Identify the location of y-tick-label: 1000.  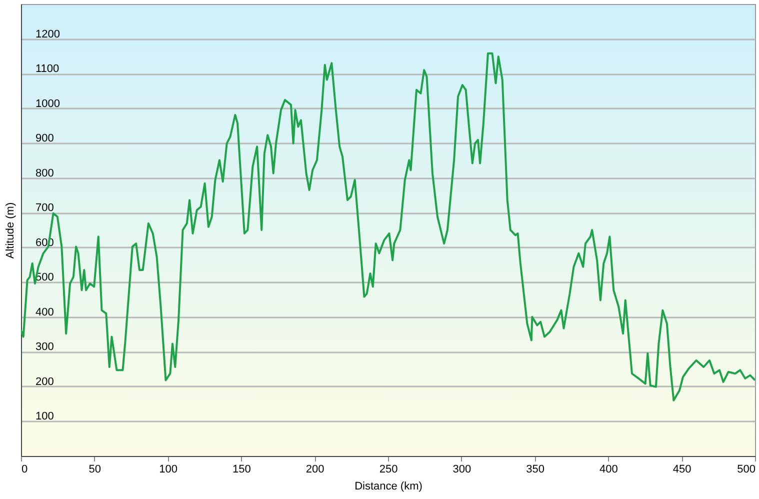
(48, 104).